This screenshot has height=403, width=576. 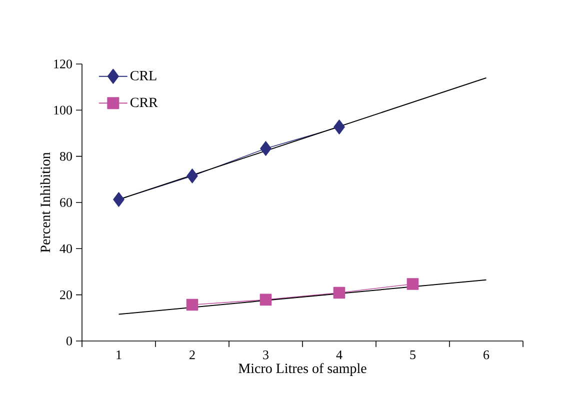 What do you see at coordinates (66, 295) in the screenshot?
I see `y-tick-label: 20` at bounding box center [66, 295].